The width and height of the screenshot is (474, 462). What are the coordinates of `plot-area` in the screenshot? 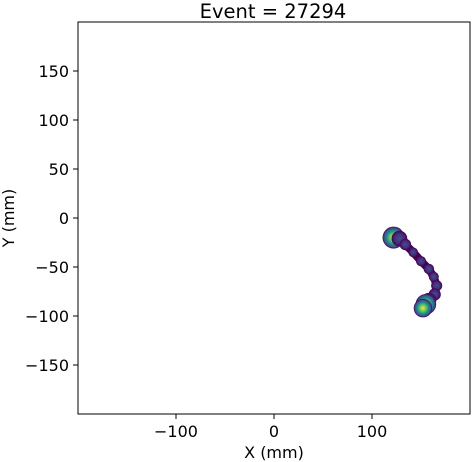 It's located at (412, 272).